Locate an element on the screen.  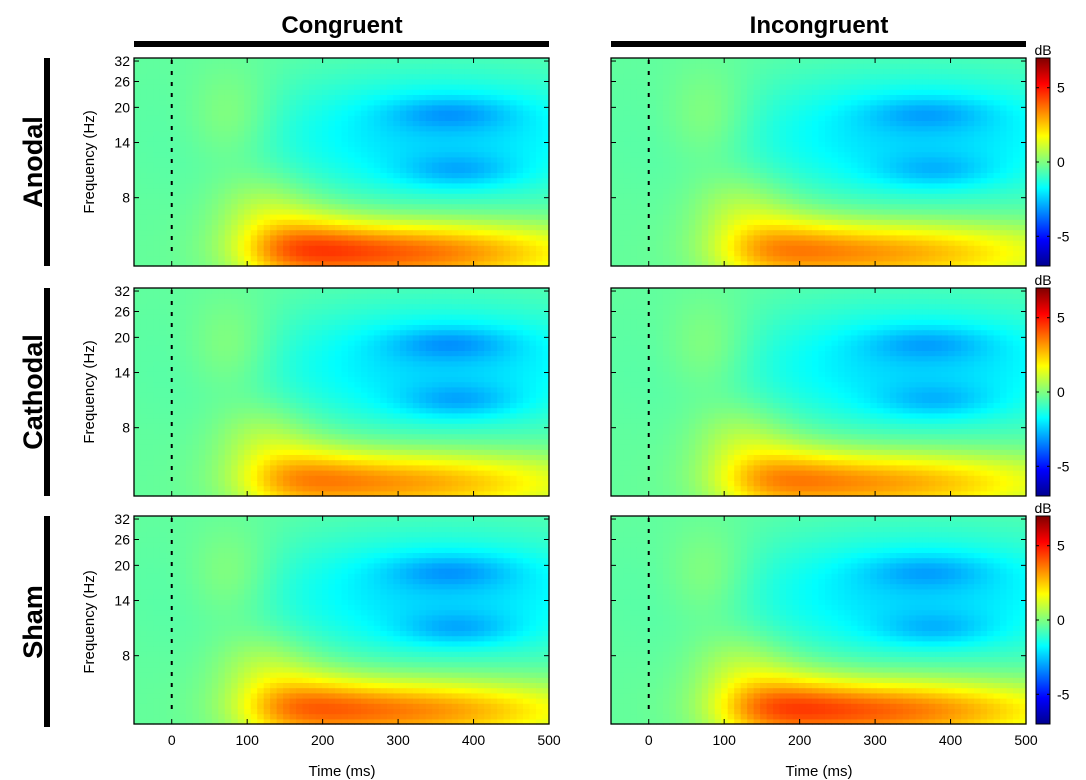
ylabel-sham: Frequency (Hz) is located at coordinates (89, 621).